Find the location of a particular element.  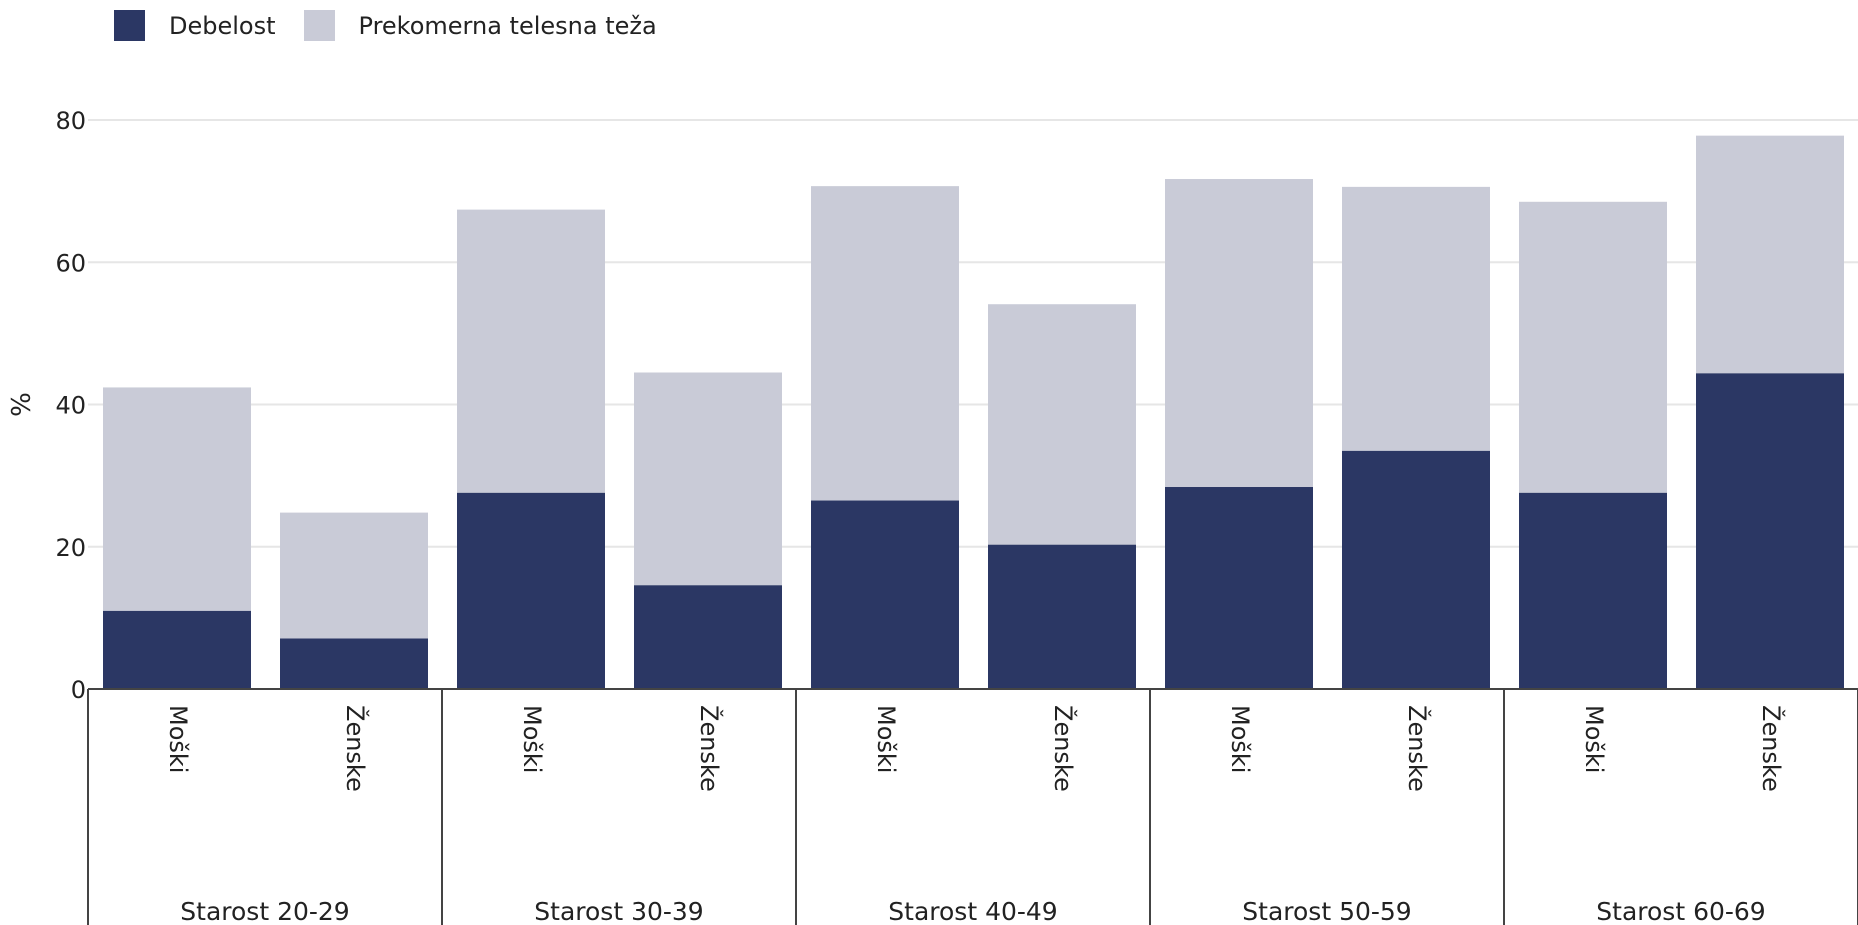

group-label: Starost 60-69 is located at coordinates (1680, 911).